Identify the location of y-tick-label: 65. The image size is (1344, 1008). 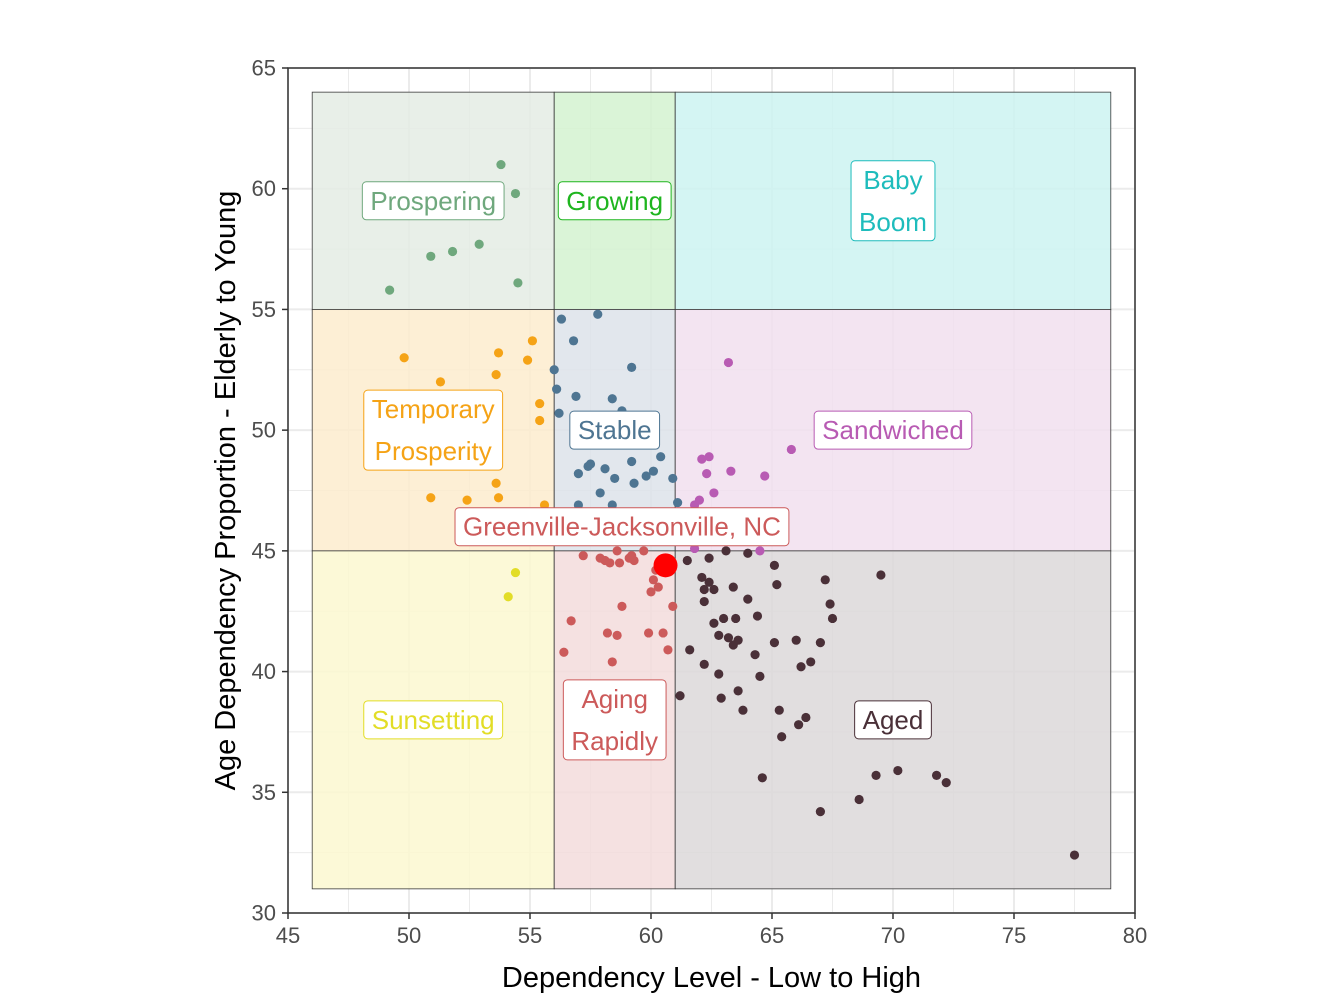
(264, 68).